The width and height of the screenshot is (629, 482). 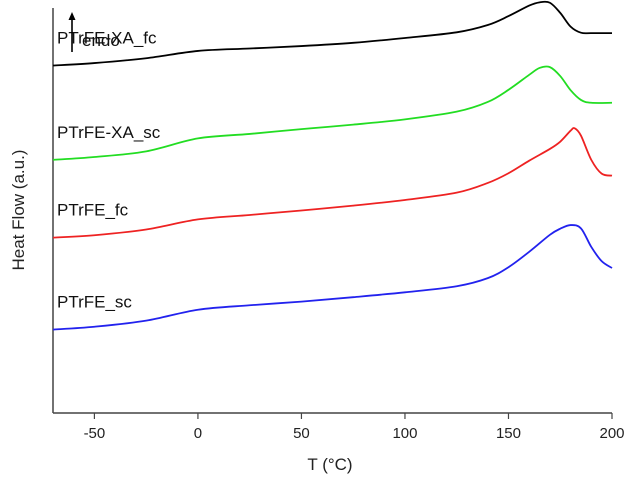 I want to click on endo-label: endo, so click(x=101, y=40).